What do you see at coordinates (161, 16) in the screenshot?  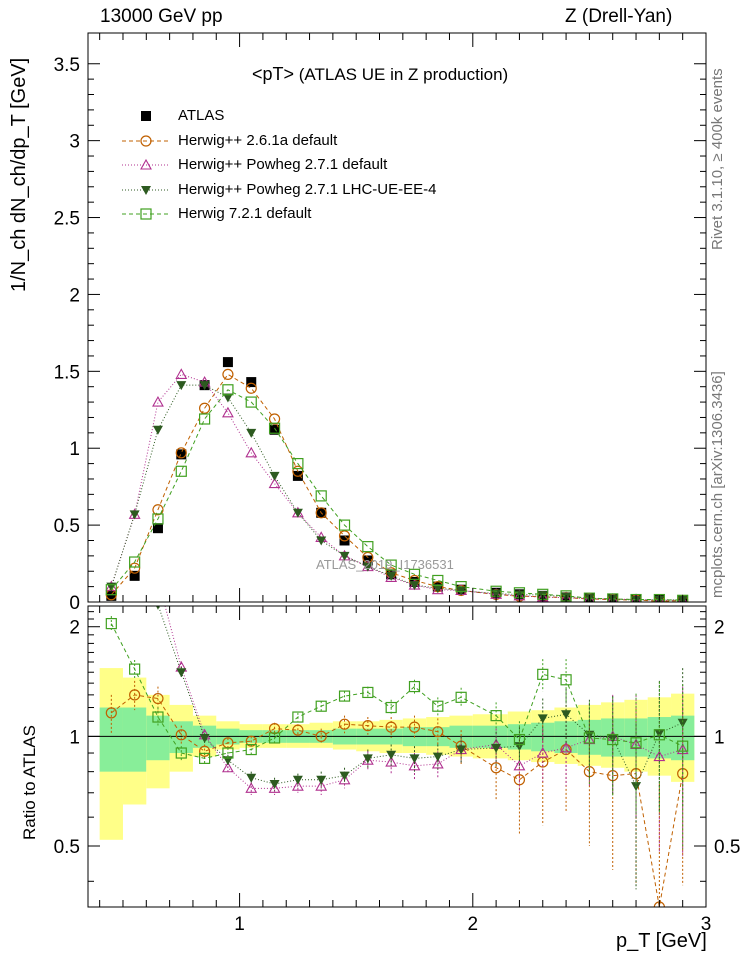 I see `energy-label: 13000 GeV pp` at bounding box center [161, 16].